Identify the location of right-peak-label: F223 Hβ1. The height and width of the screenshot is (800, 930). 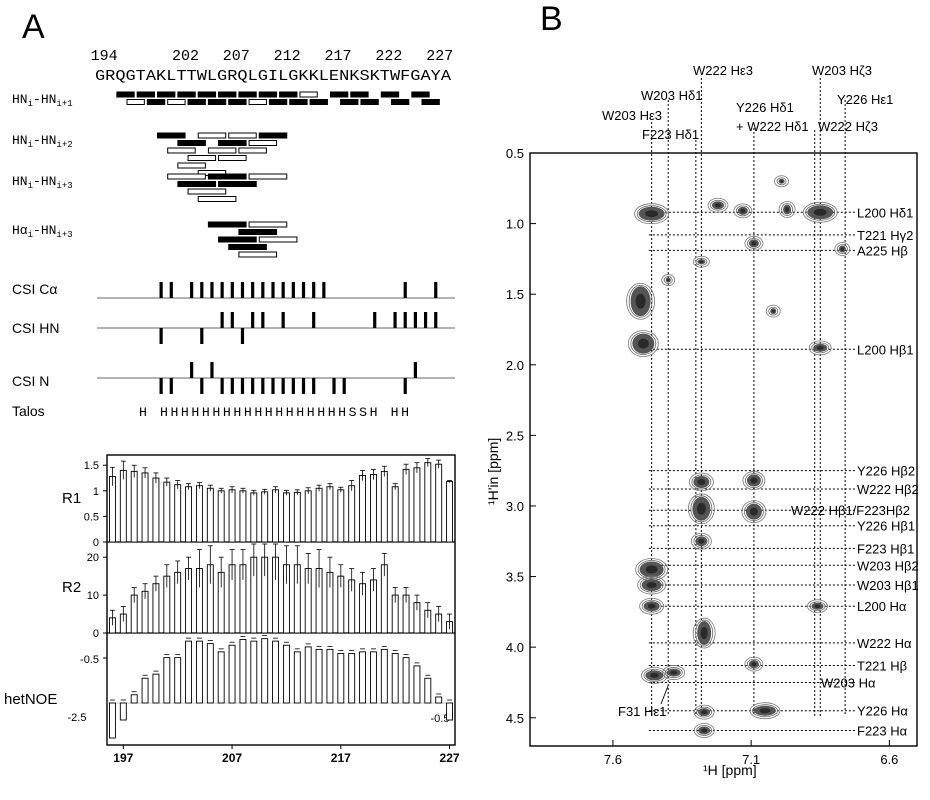
(885, 548).